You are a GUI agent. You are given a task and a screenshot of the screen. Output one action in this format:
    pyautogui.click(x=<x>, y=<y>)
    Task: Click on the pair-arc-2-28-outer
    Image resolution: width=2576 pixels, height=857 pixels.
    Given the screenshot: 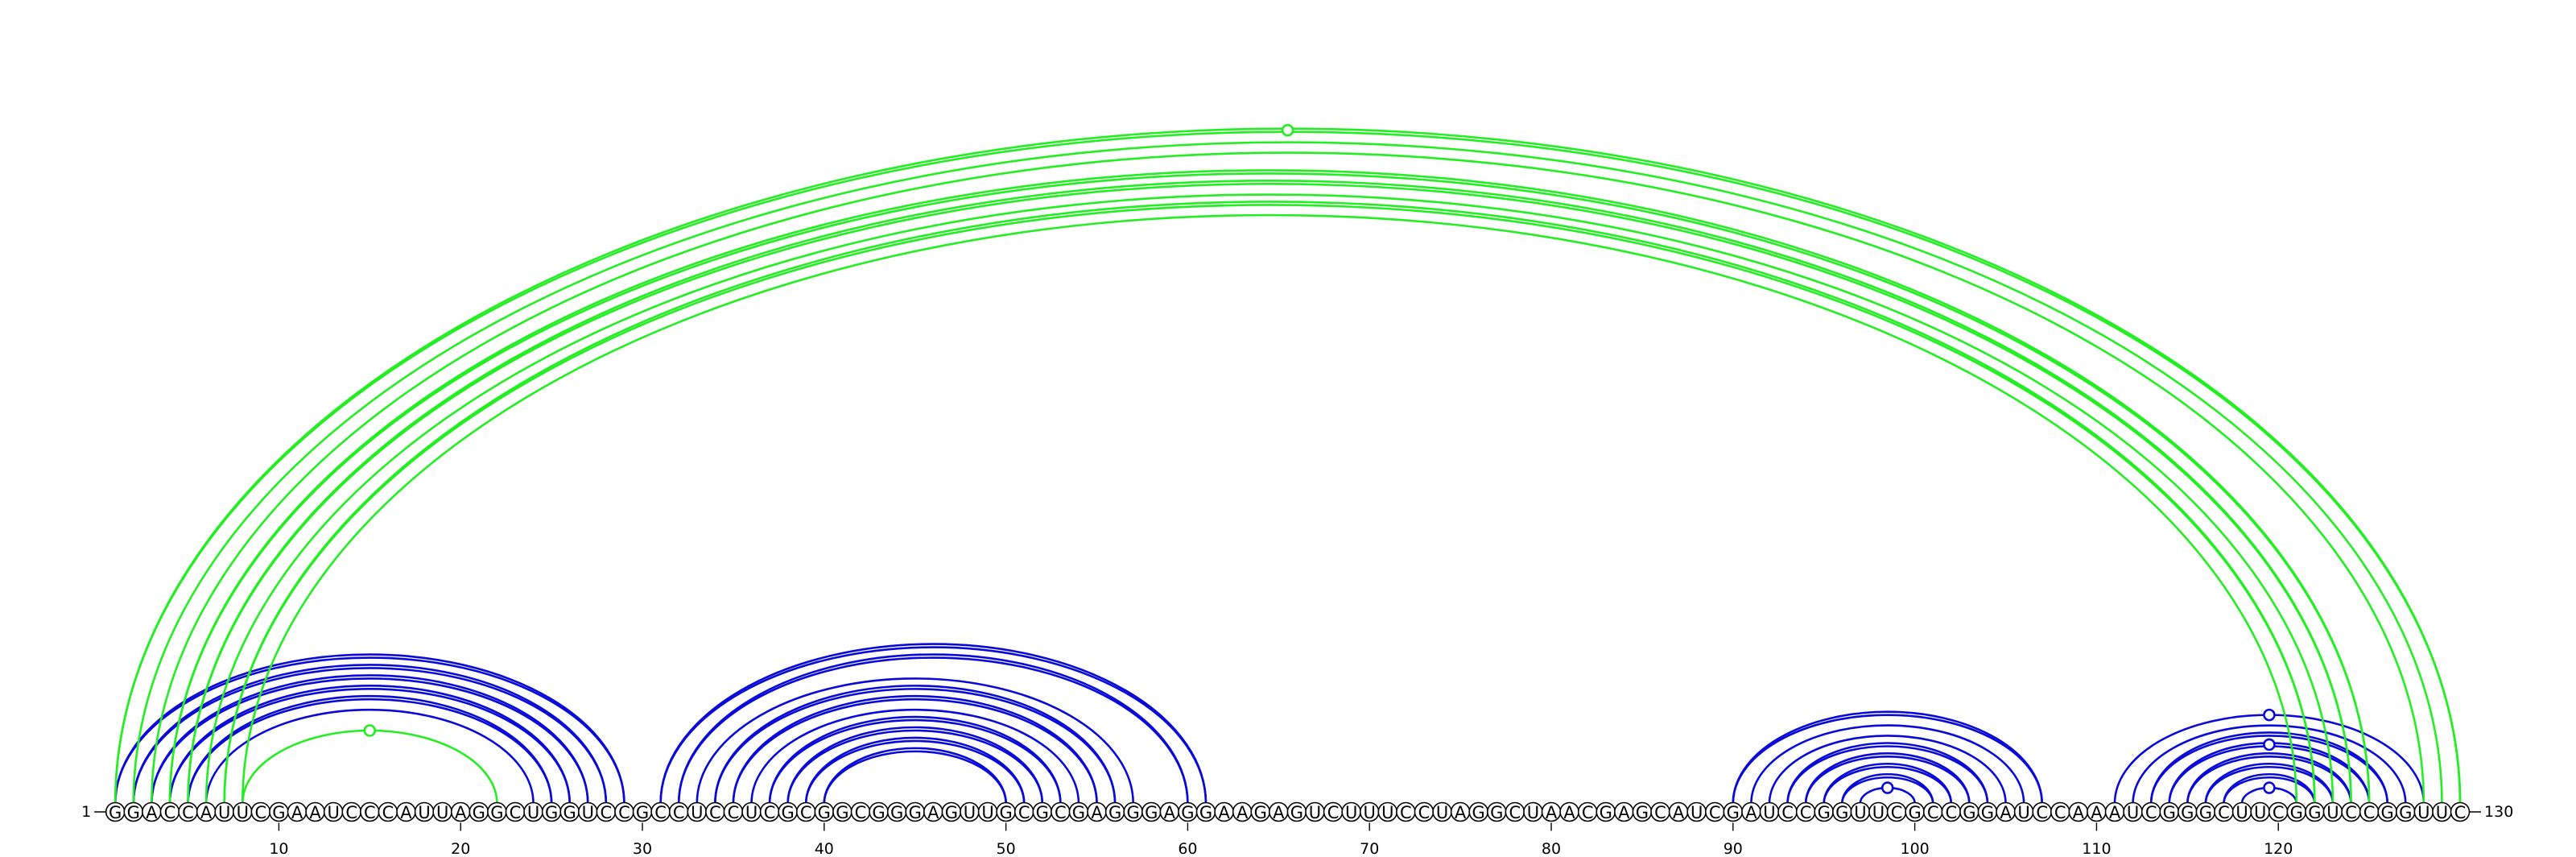 What is the action you would take?
    pyautogui.click(x=370, y=734)
    